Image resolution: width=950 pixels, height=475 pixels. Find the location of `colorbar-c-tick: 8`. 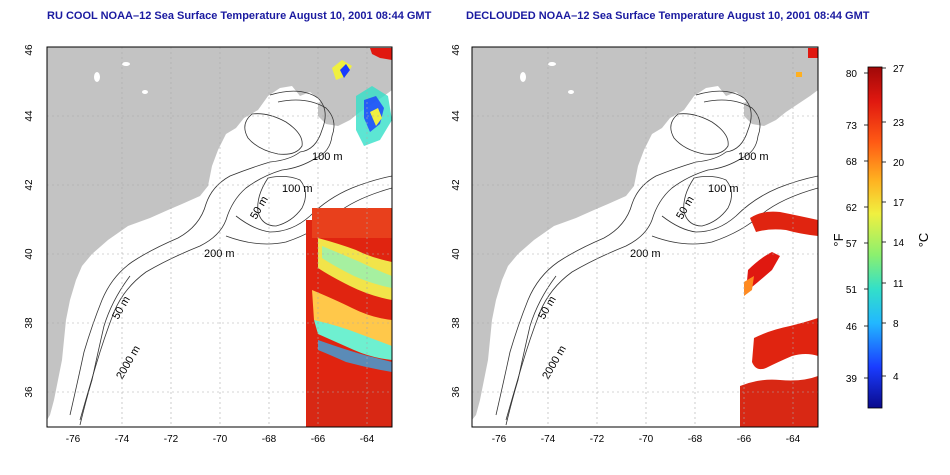

colorbar-c-tick: 8 is located at coordinates (896, 324).